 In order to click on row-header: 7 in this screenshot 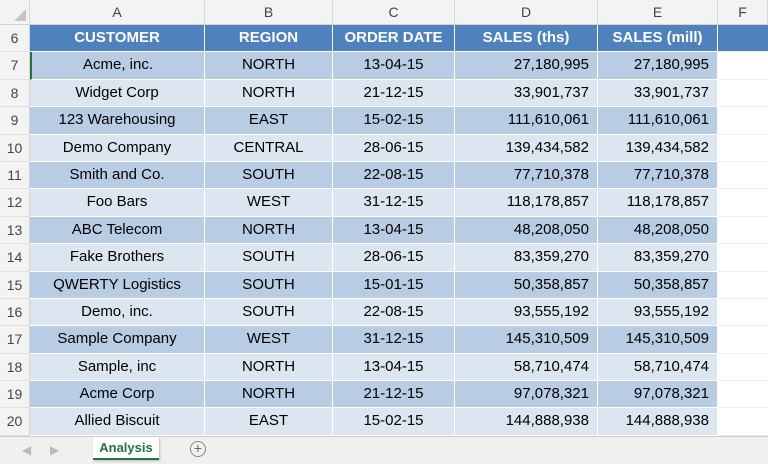, I will do `click(15, 66)`.